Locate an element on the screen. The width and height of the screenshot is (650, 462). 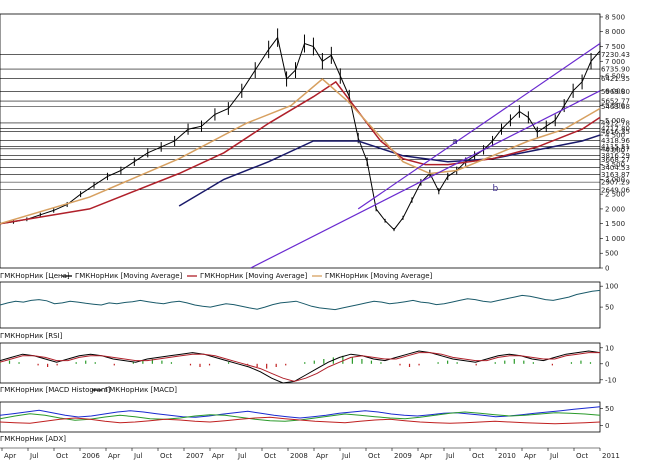
price-level-label: 3404.53 is located at coordinates (615, 168).